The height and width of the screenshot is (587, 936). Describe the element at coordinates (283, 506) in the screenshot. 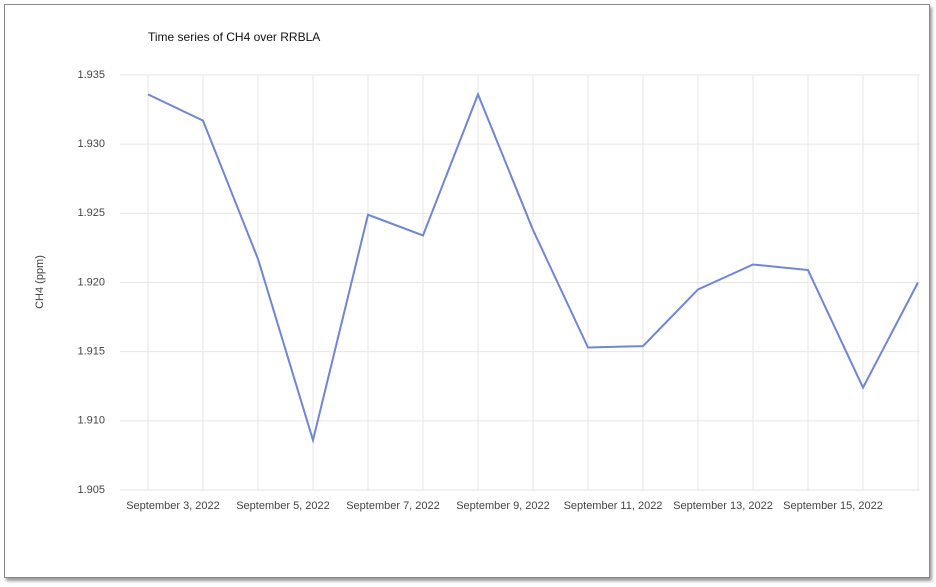

I see `x-tick-label: September 5, 2022` at that location.